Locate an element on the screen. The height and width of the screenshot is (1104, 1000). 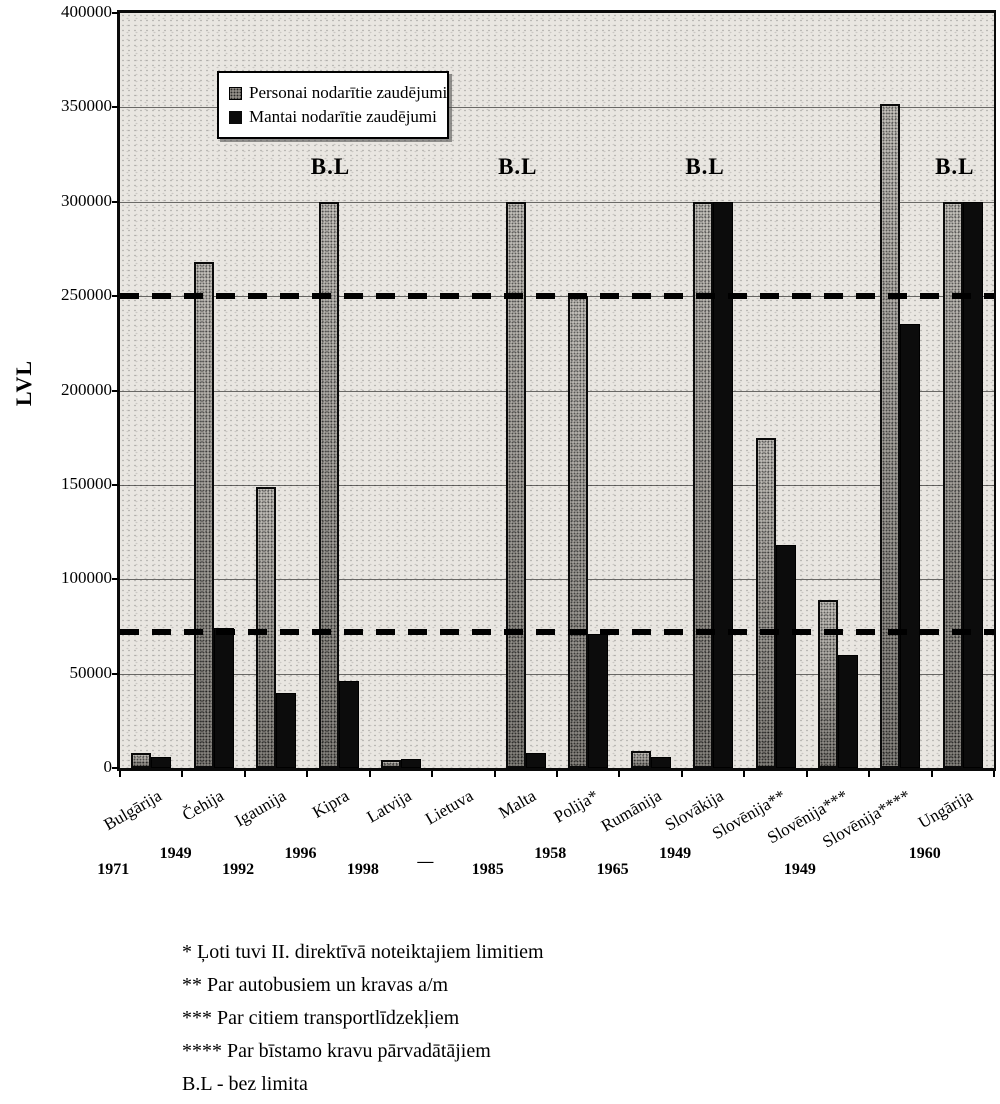
x-label-Igaunija: Igaunija is located at coordinates (260, 808).